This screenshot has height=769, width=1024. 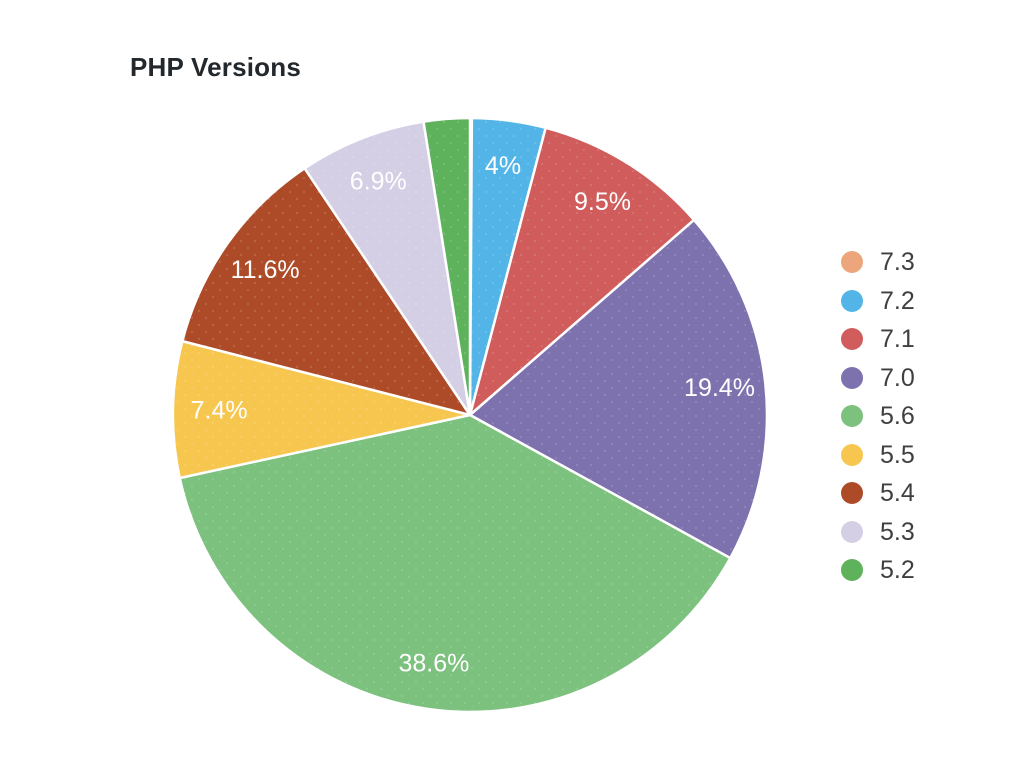 What do you see at coordinates (897, 339) in the screenshot?
I see `legend-label: 7.1` at bounding box center [897, 339].